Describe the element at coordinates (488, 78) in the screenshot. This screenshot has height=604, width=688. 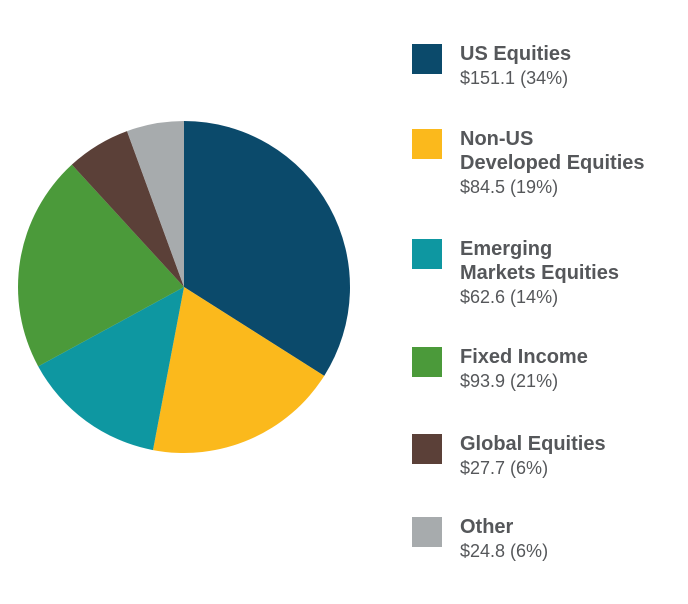
I see `legend-amount: $151.1` at that location.